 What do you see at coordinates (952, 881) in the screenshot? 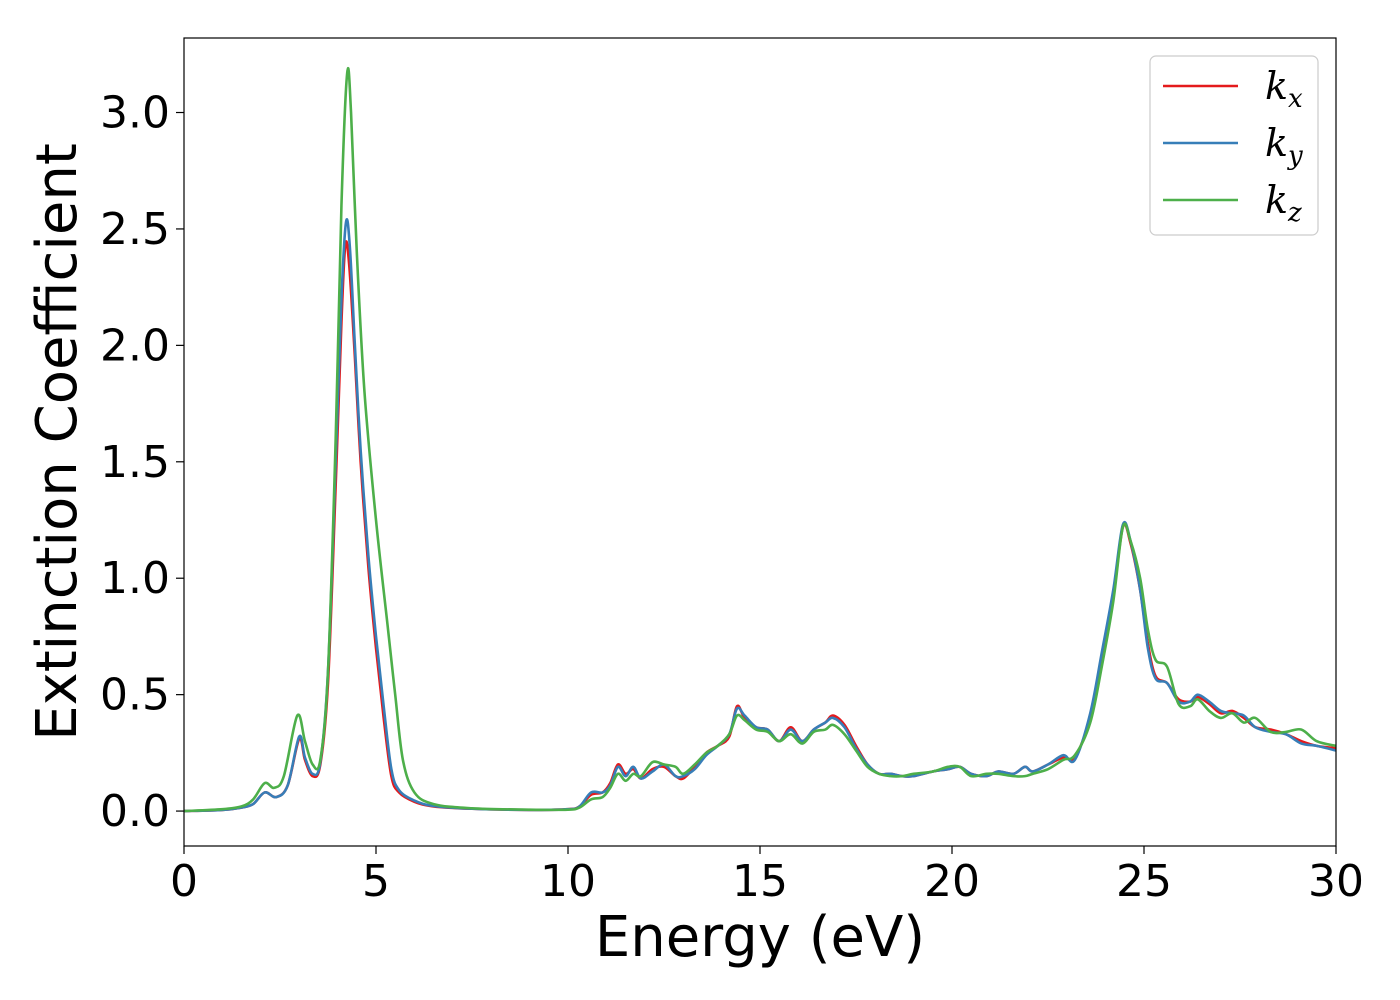
I see `x-tick-label: 20` at bounding box center [952, 881].